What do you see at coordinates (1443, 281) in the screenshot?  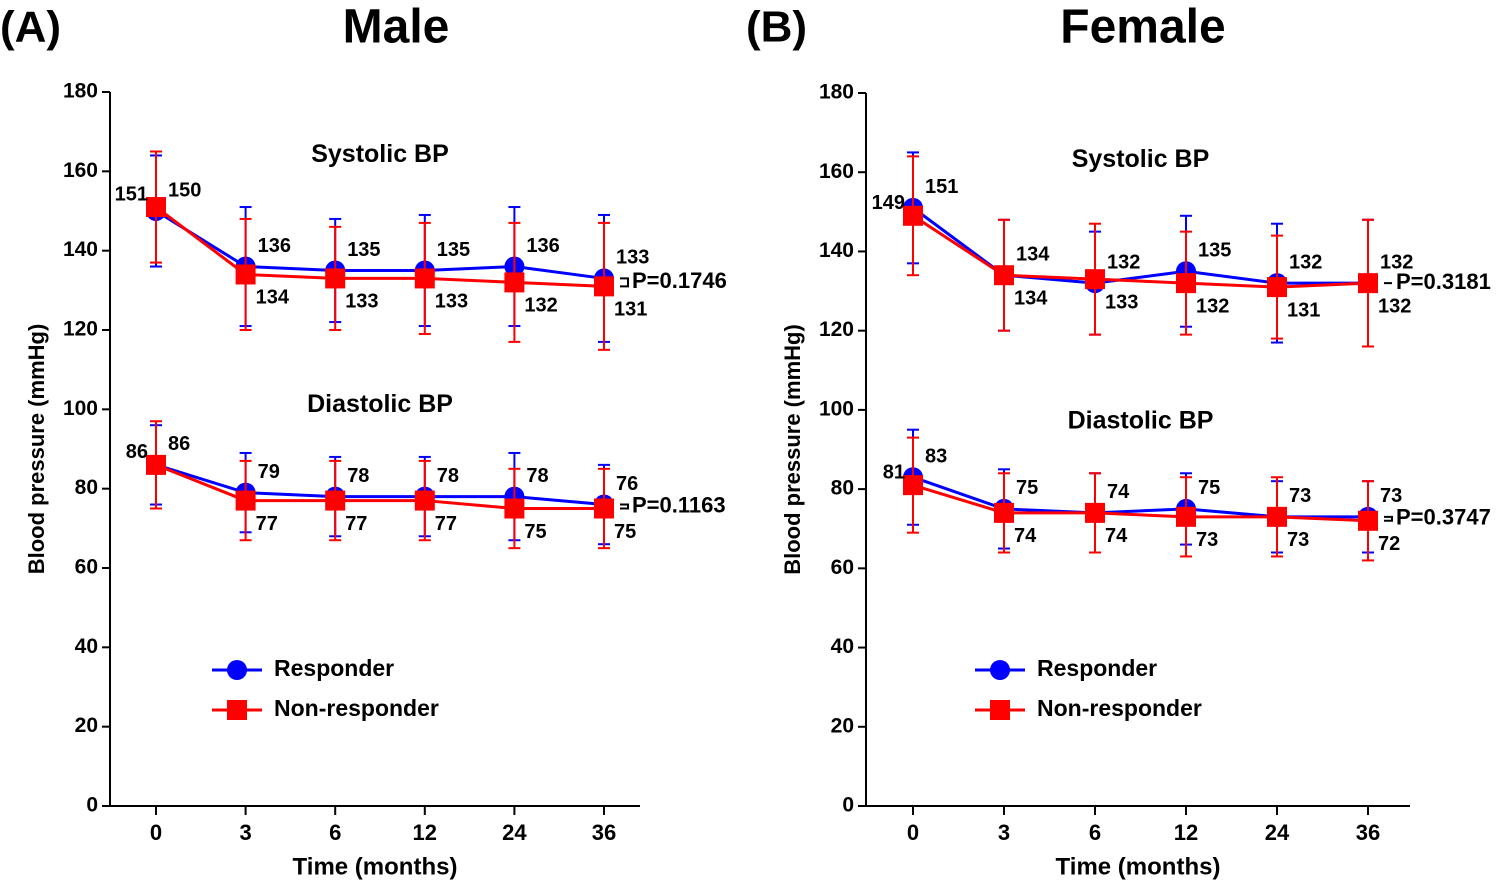 I see `p-value: P=0.3181` at bounding box center [1443, 281].